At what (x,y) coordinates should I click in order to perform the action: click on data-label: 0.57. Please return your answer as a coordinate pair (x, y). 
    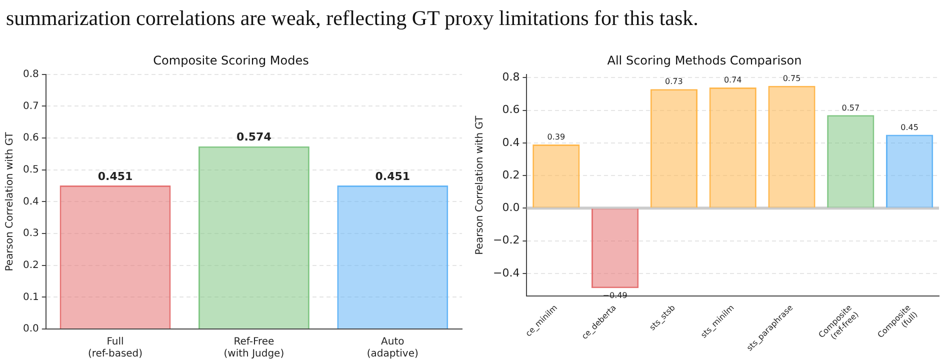
    Looking at the image, I should click on (851, 107).